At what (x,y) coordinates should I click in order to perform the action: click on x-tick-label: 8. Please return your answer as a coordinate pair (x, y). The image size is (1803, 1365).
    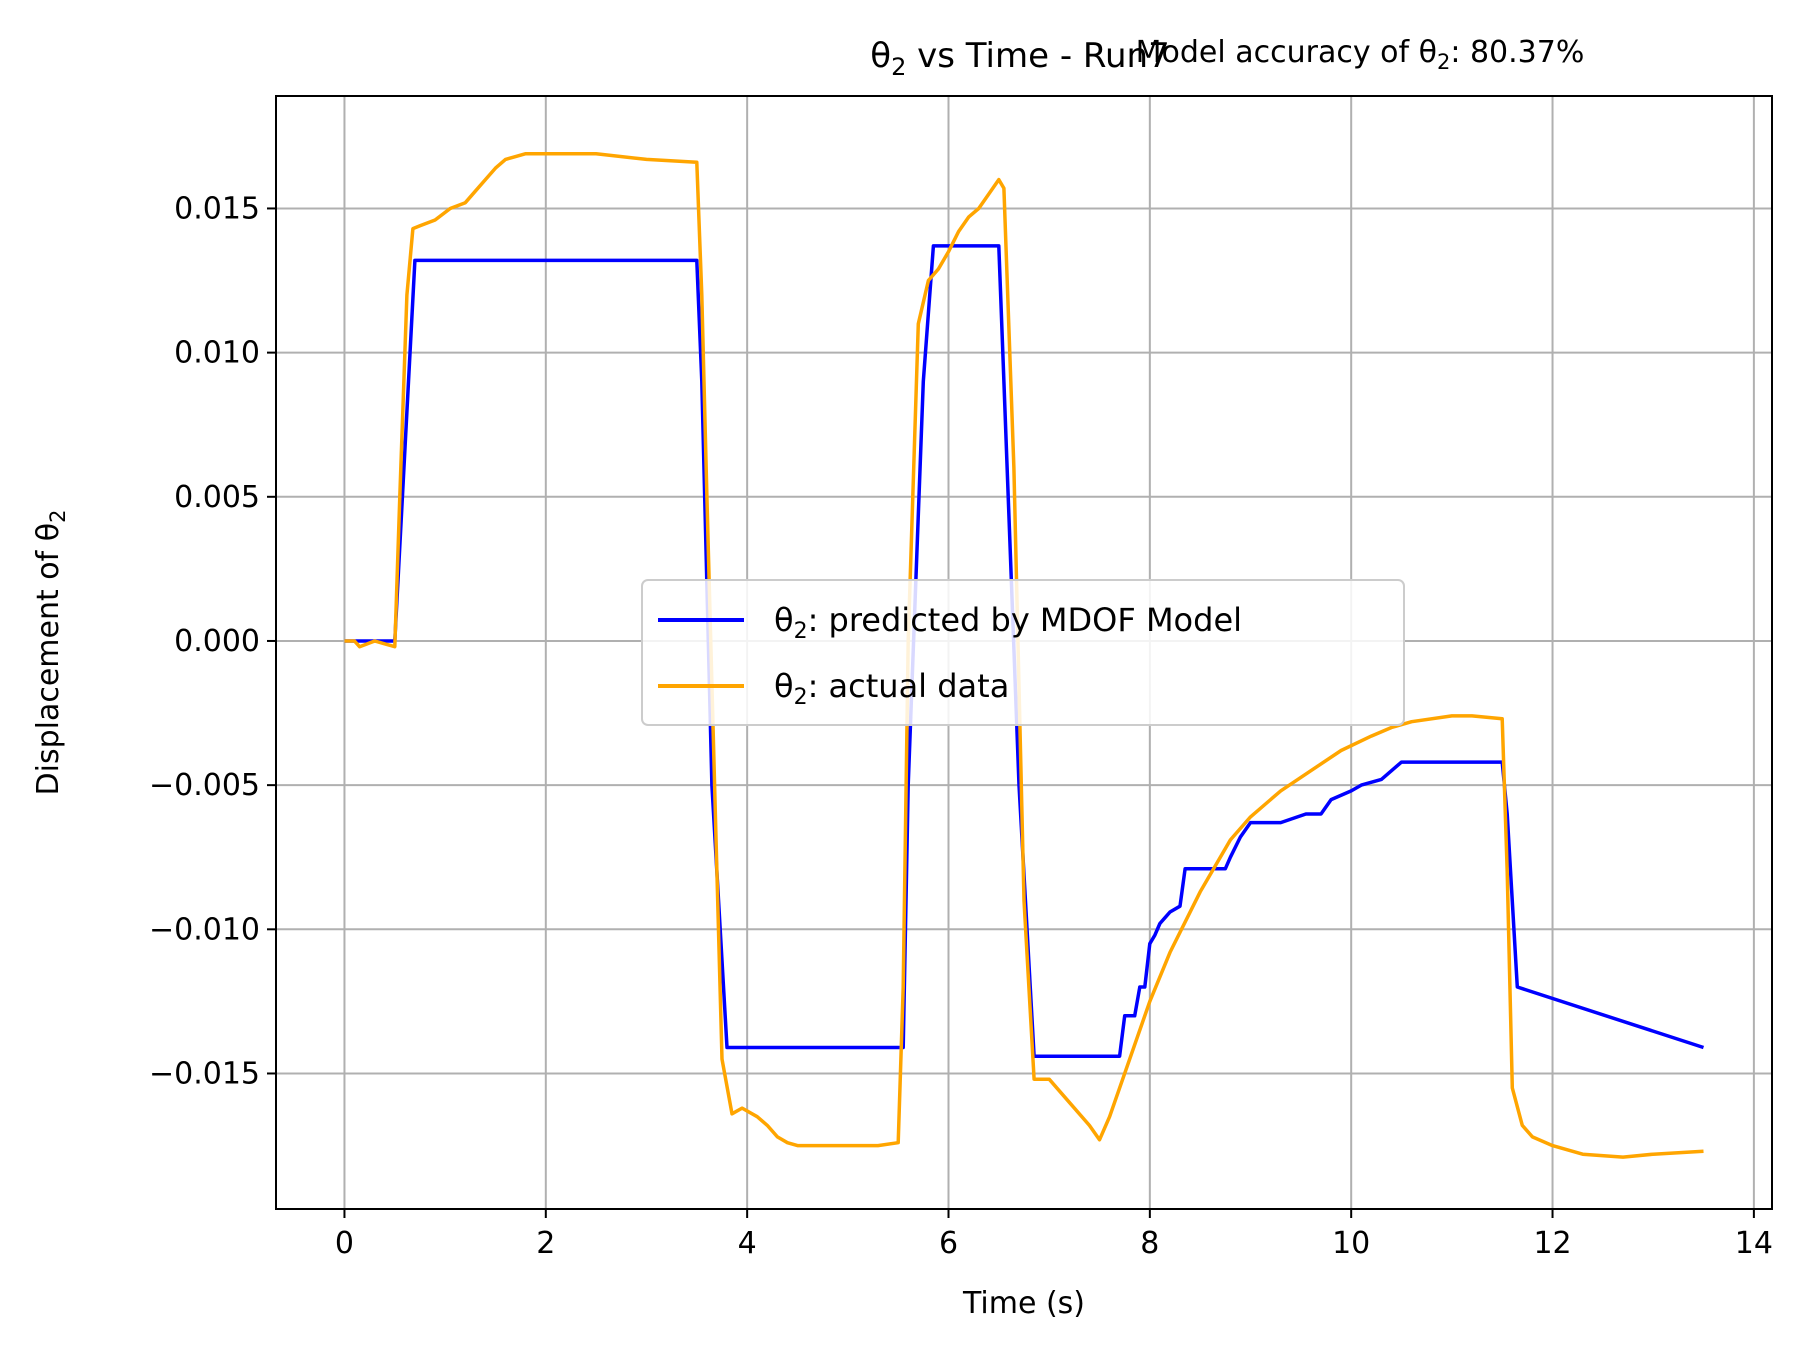
    Looking at the image, I should click on (1149, 1243).